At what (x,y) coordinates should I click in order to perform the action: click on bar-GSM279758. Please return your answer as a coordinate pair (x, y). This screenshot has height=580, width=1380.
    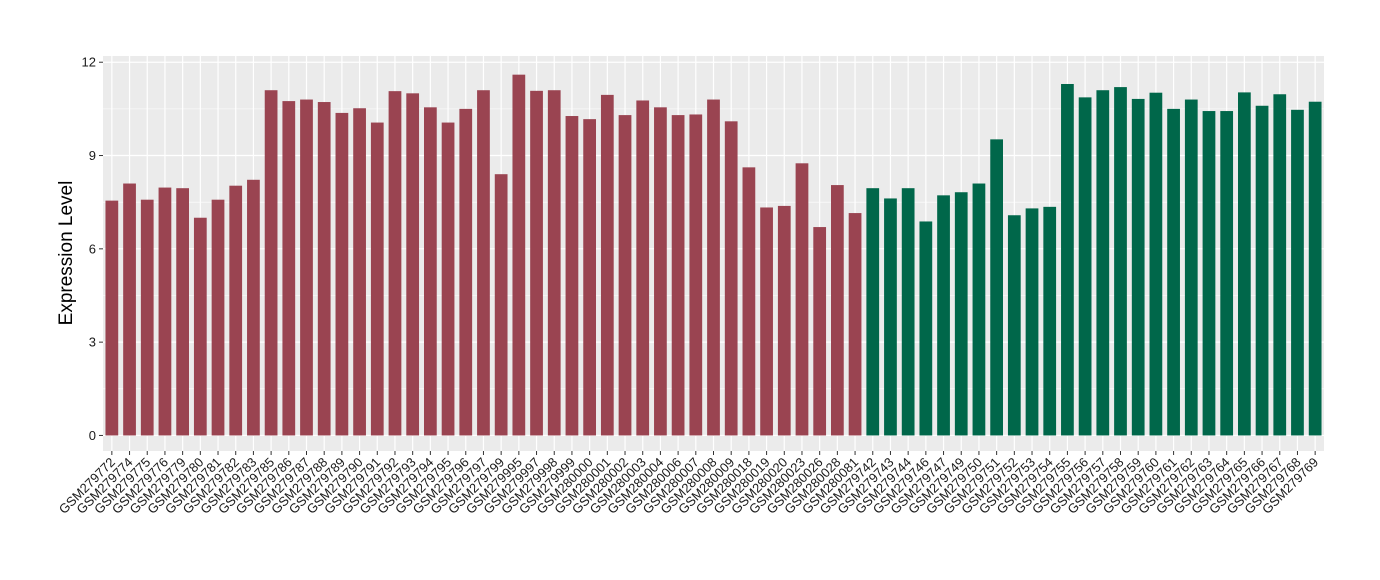
    Looking at the image, I should click on (1120, 261).